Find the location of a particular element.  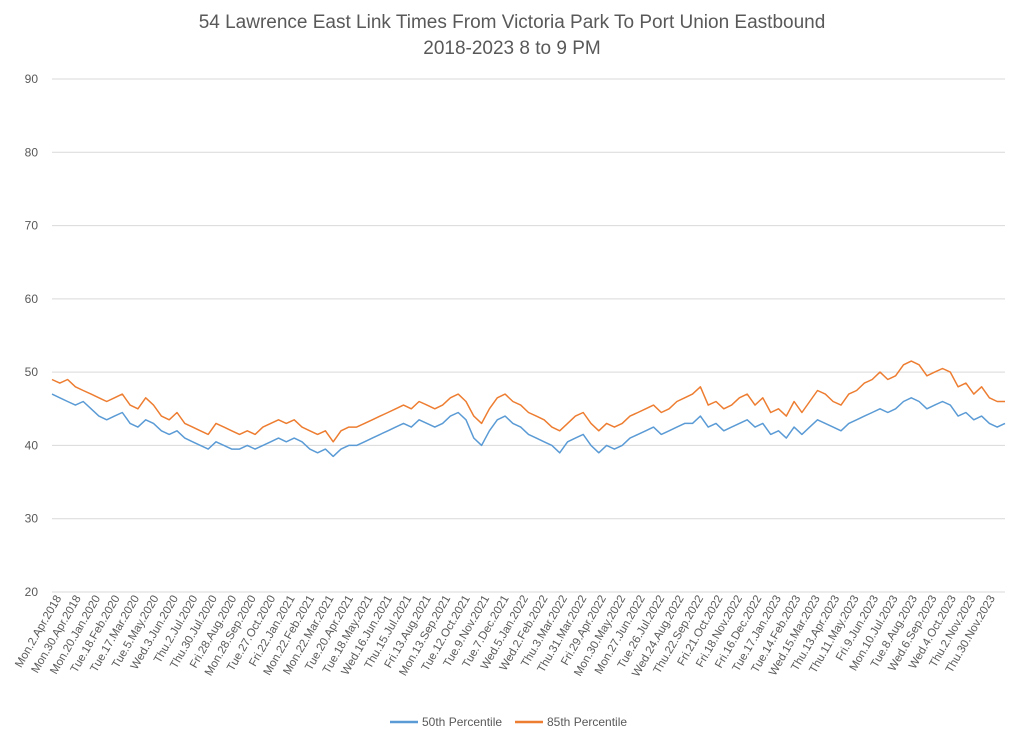

y-tick-label: 70 is located at coordinates (32, 226).